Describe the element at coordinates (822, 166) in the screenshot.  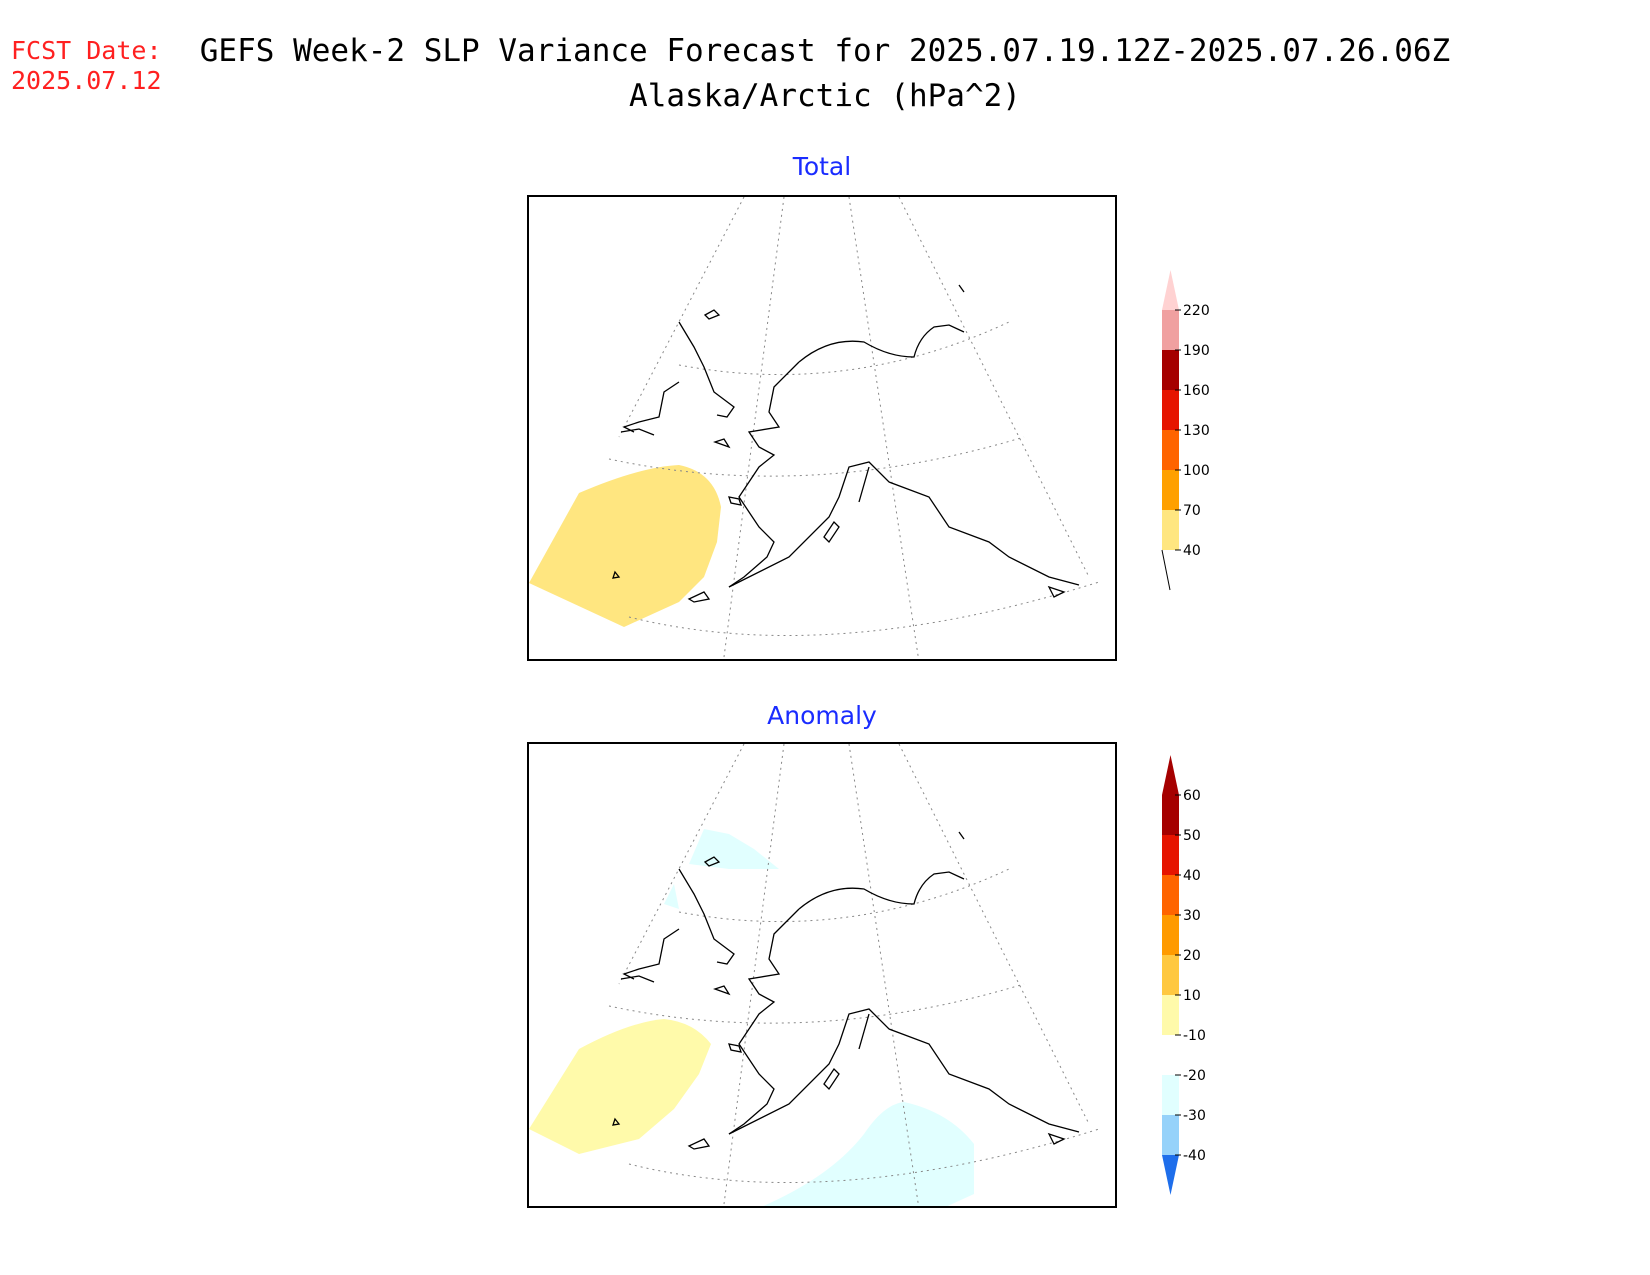
I see `total-panel-title: Total` at that location.